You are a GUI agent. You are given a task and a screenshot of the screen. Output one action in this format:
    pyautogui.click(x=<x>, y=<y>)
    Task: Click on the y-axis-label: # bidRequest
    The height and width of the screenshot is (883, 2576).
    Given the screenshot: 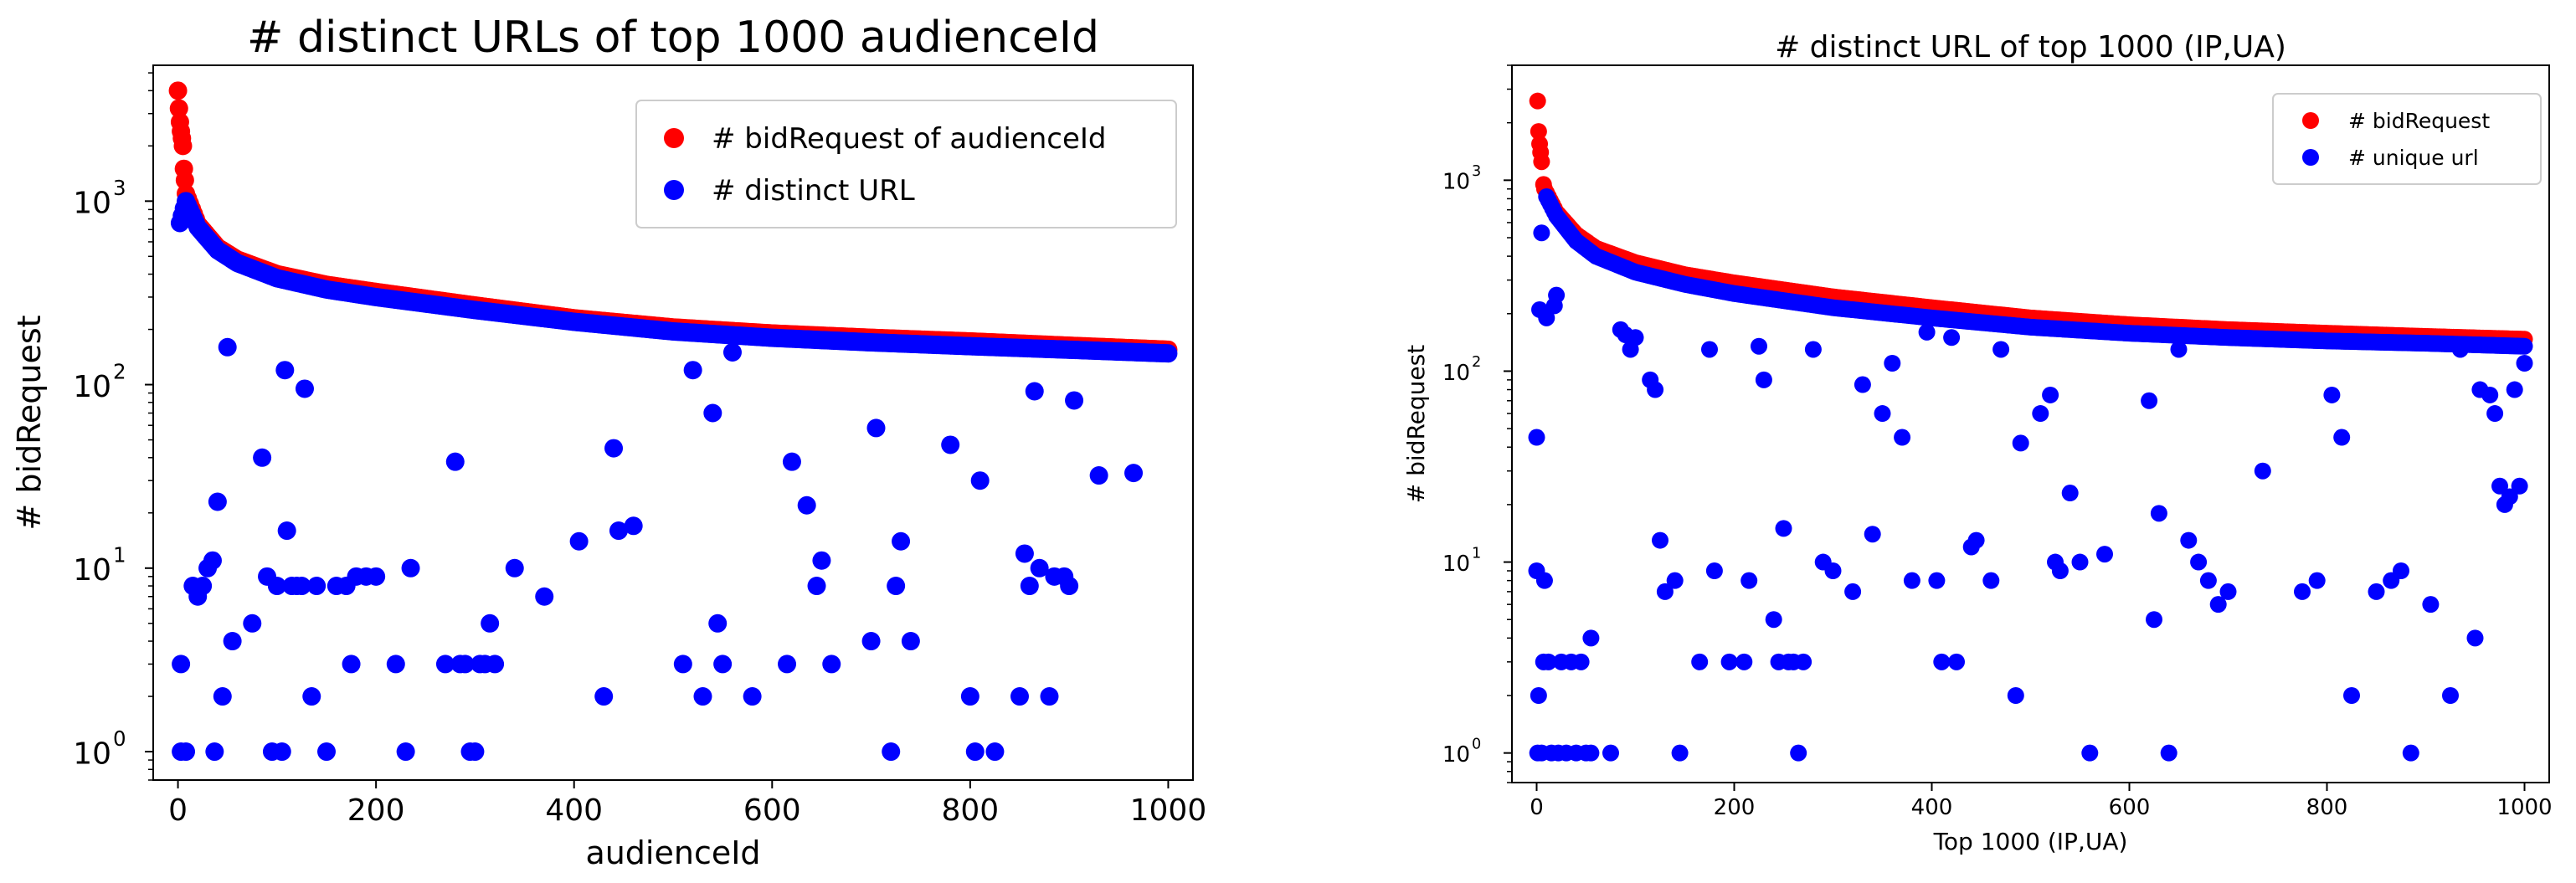 What is the action you would take?
    pyautogui.click(x=30, y=422)
    